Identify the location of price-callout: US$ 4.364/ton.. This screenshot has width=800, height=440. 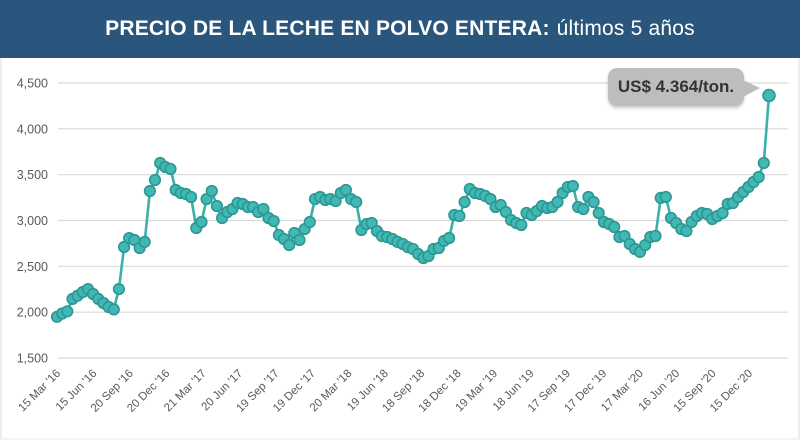
(684, 87).